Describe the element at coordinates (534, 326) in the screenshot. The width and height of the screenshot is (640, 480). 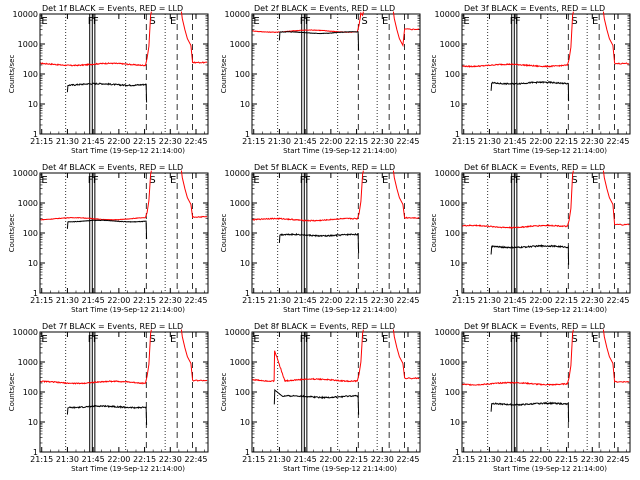
I see `panel-title: Det 9f BLACK = Events, RED = LLD` at that location.